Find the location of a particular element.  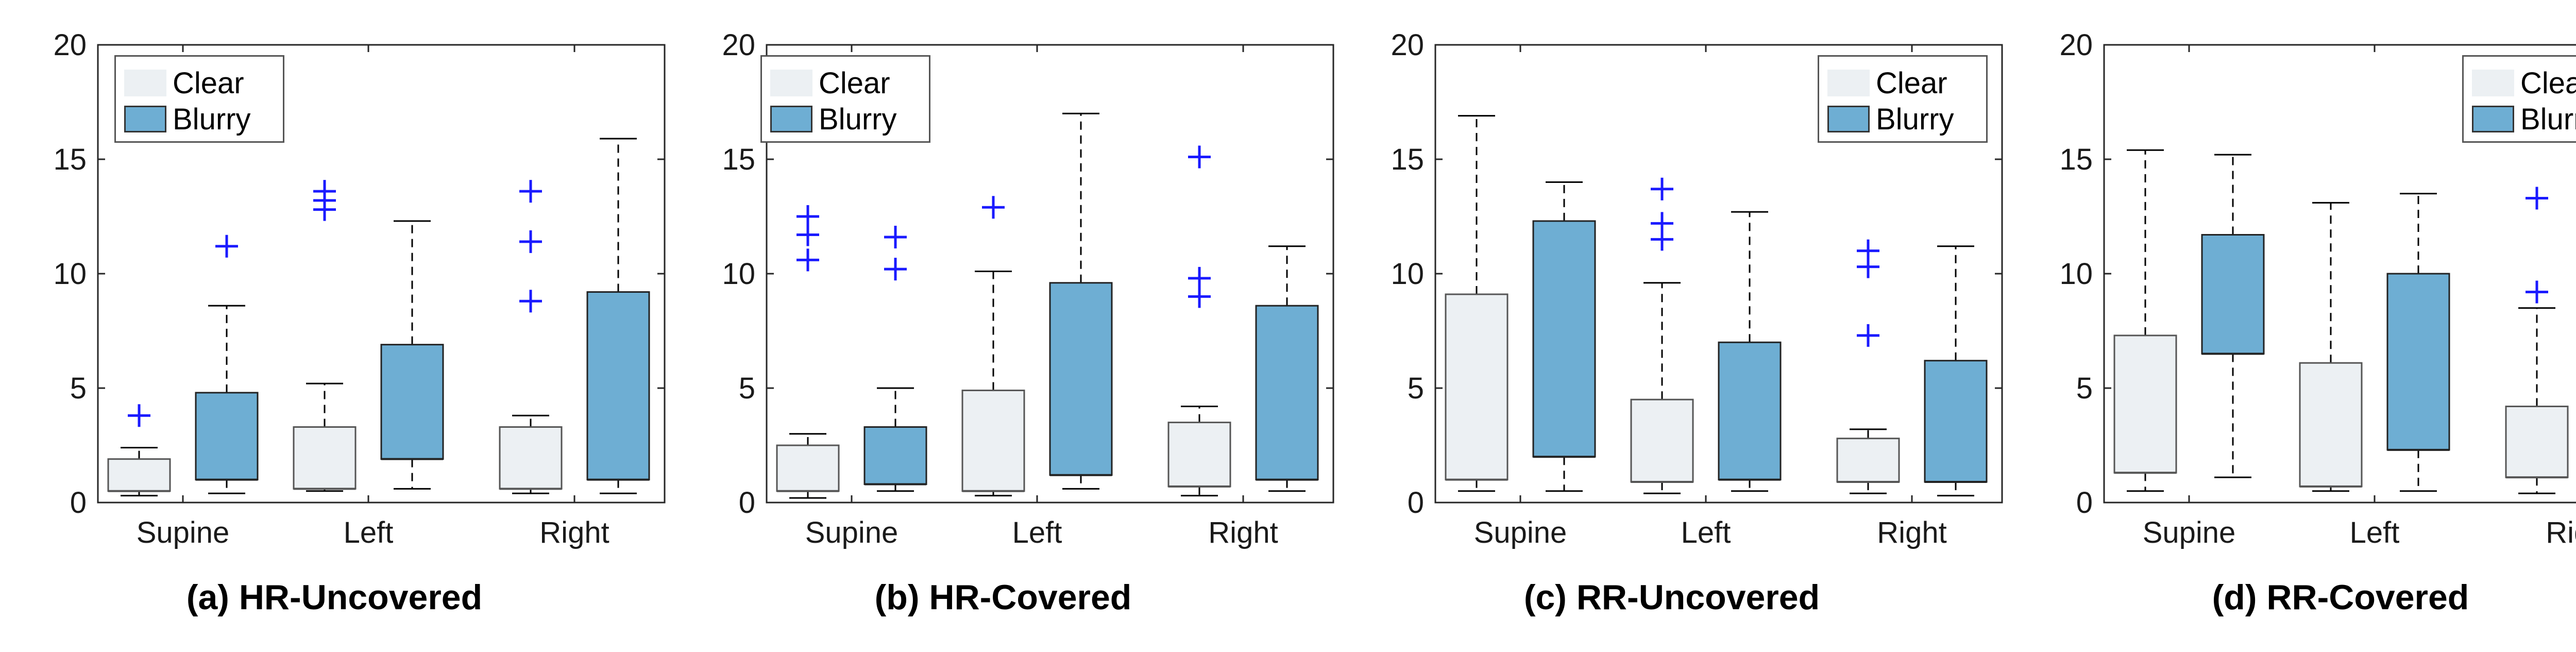

legend-d: Clear Blurry is located at coordinates (2519, 99).